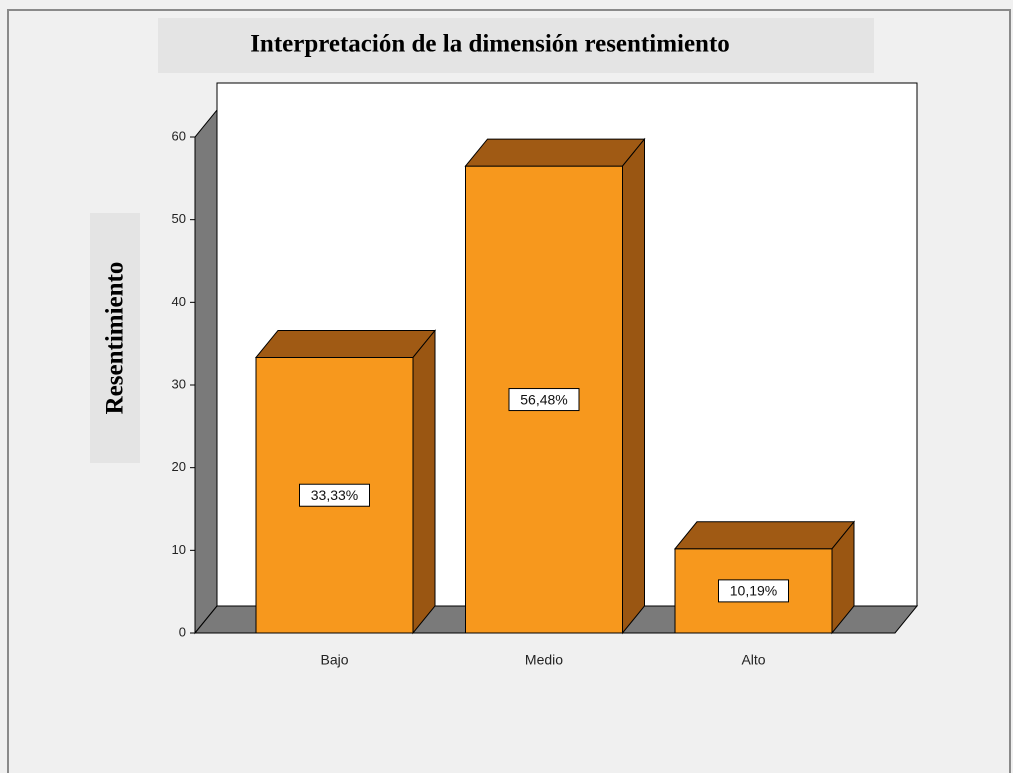 This screenshot has width=1013, height=773. I want to click on y-tick-label: 30, so click(179, 383).